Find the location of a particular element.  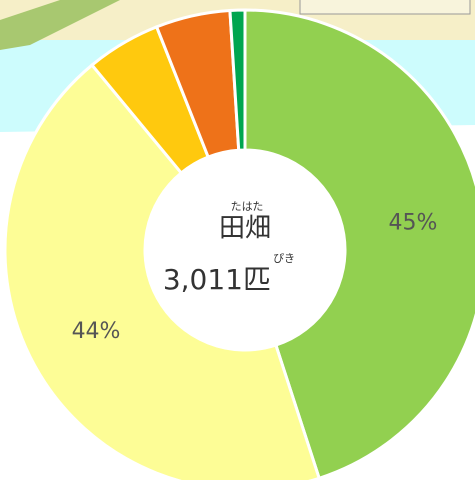

center-count: 3,011 is located at coordinates (203, 279).